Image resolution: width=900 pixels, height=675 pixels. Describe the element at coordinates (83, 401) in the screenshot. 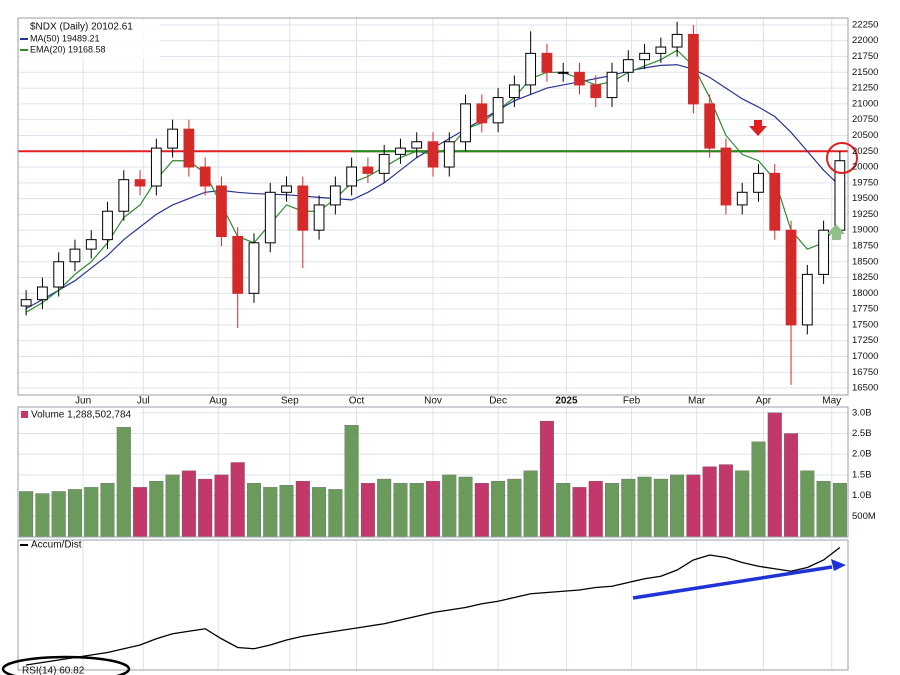

I see `x-tick-label: Jun` at that location.